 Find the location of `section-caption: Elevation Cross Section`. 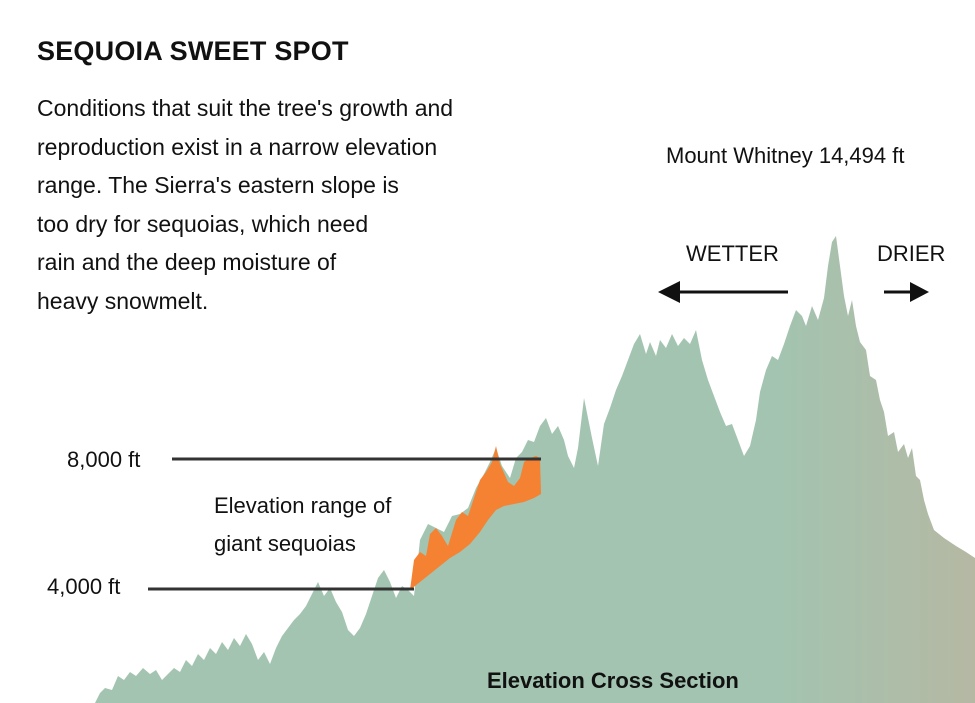

section-caption: Elevation Cross Section is located at coordinates (613, 680).